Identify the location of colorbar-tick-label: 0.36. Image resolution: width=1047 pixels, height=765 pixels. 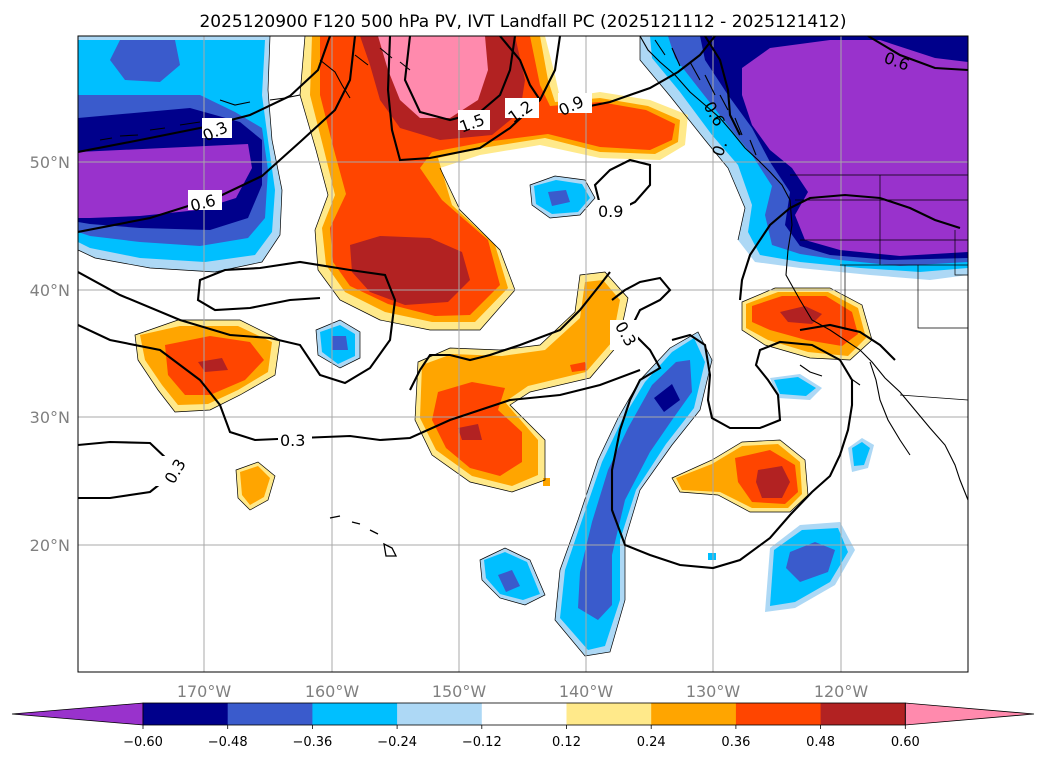
(735, 742).